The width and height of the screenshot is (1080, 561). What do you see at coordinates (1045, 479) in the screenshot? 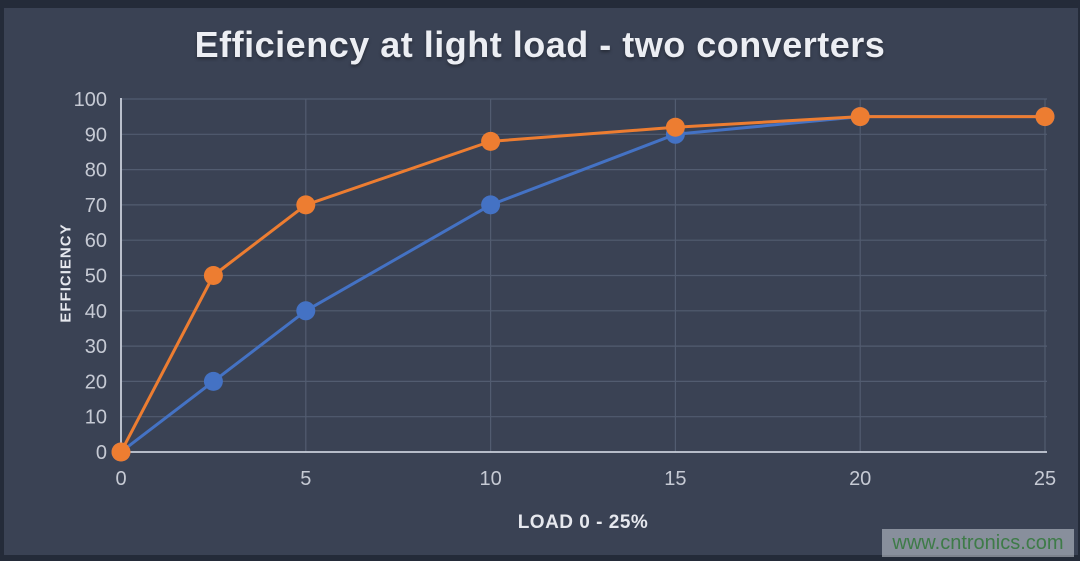
I see `x-tick-label: 25` at bounding box center [1045, 479].